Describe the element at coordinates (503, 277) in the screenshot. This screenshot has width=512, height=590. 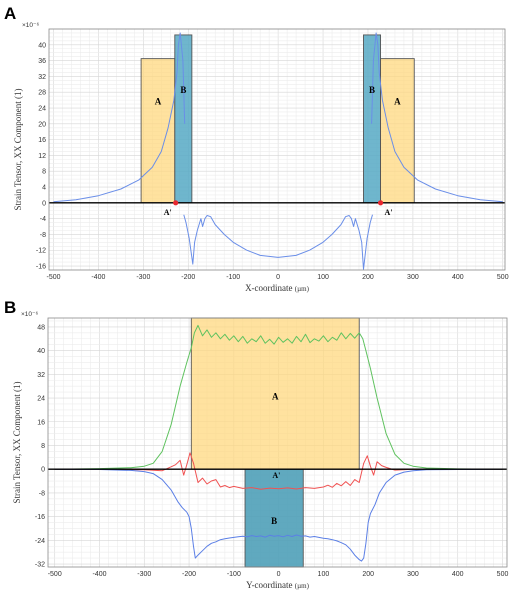
I see `chart-a-x-tick-label: 500` at that location.